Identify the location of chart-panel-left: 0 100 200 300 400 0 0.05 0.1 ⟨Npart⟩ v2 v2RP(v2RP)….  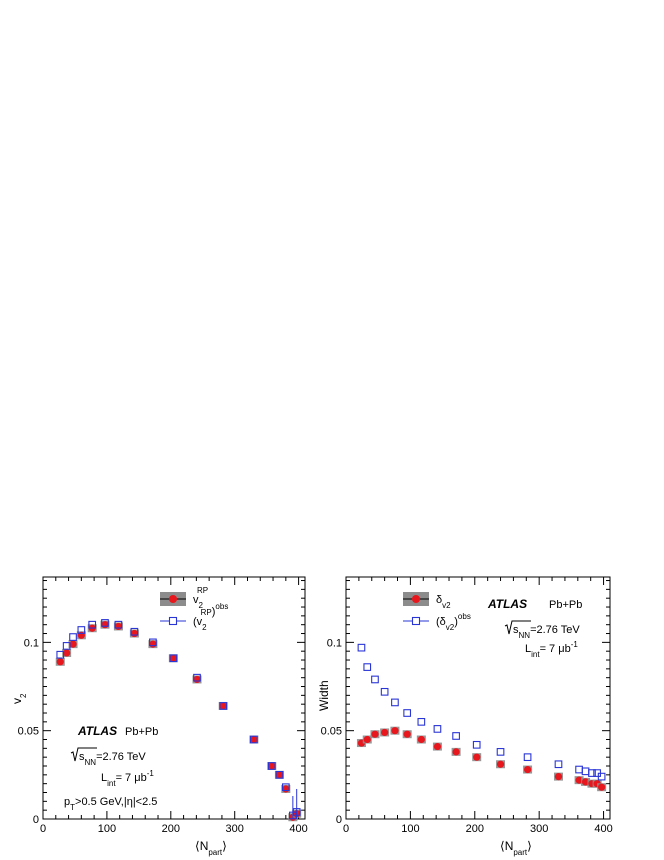
(159, 716).